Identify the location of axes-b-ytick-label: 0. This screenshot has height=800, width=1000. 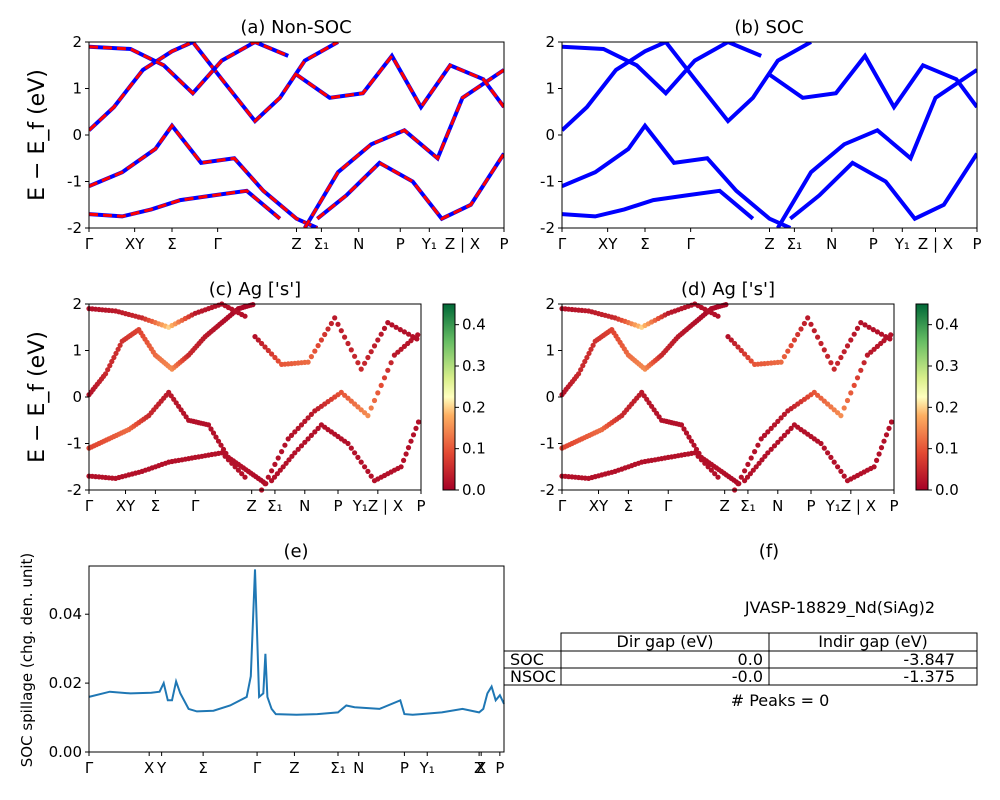
(550, 135).